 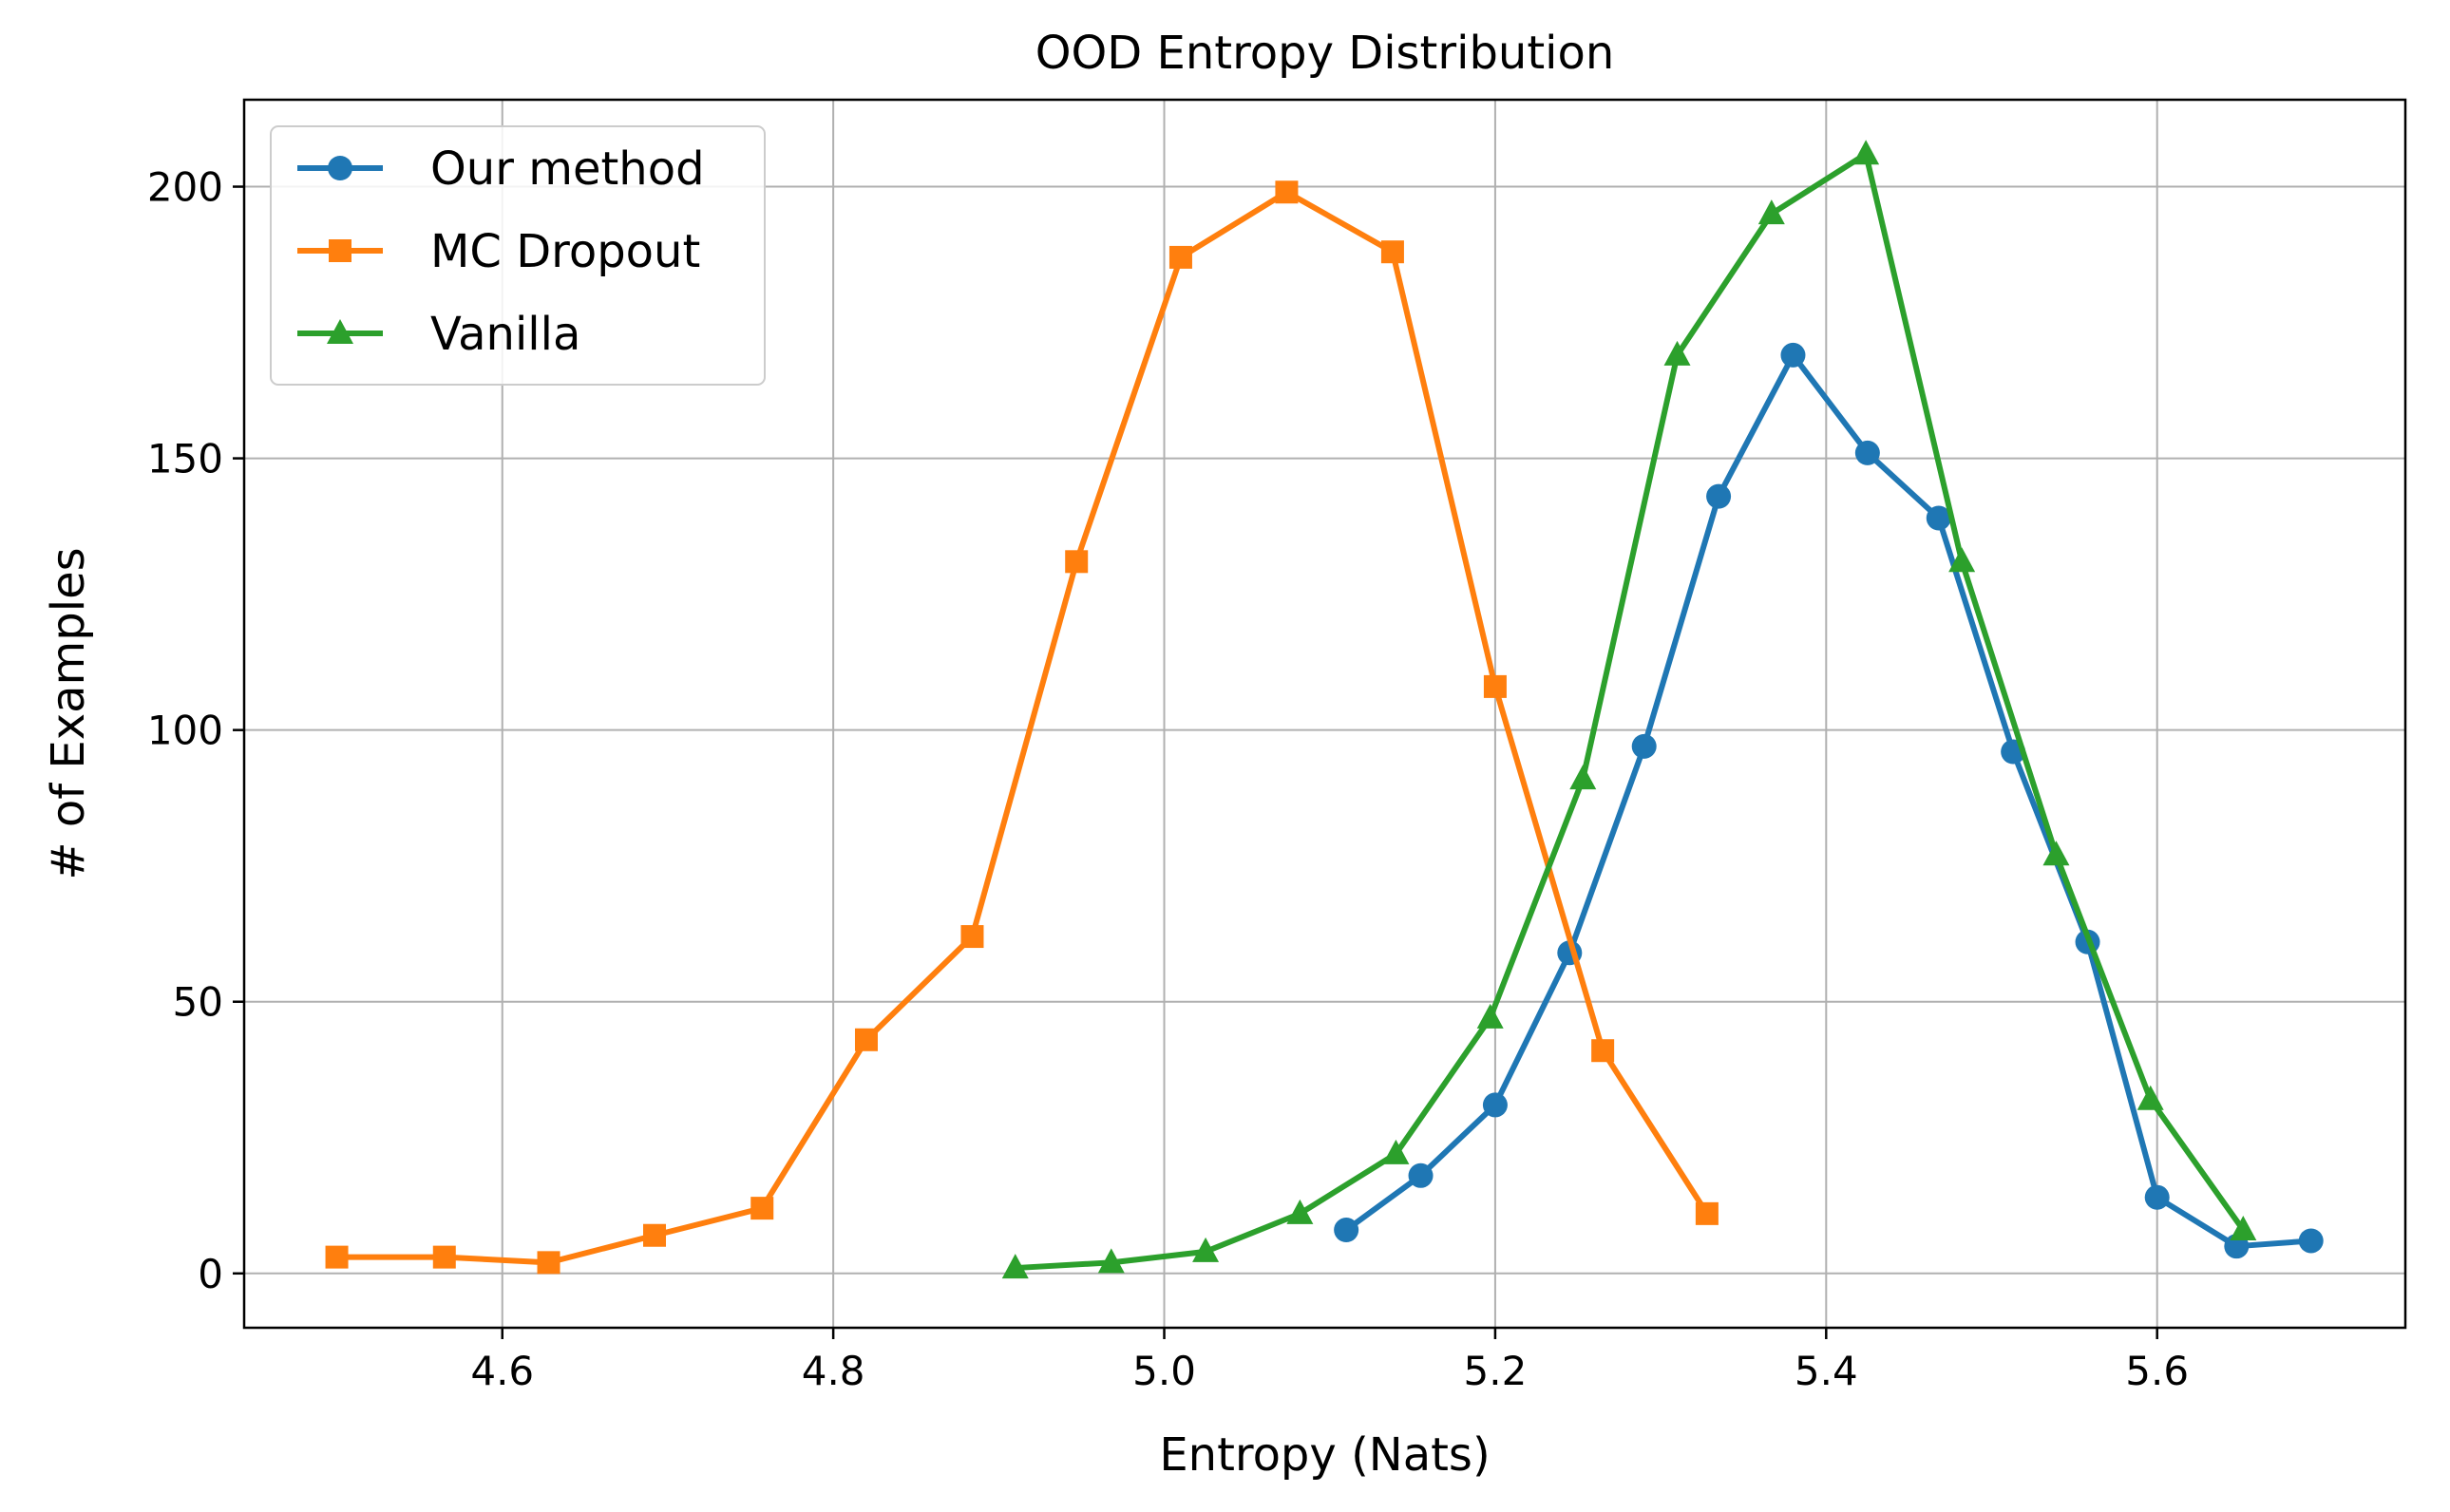 What do you see at coordinates (505, 334) in the screenshot?
I see `legend-label: Vanilla` at bounding box center [505, 334].